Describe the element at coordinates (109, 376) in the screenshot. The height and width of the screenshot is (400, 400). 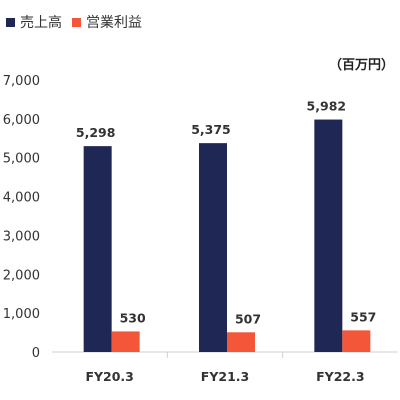
I see `x-tick-label: FY20.3` at that location.